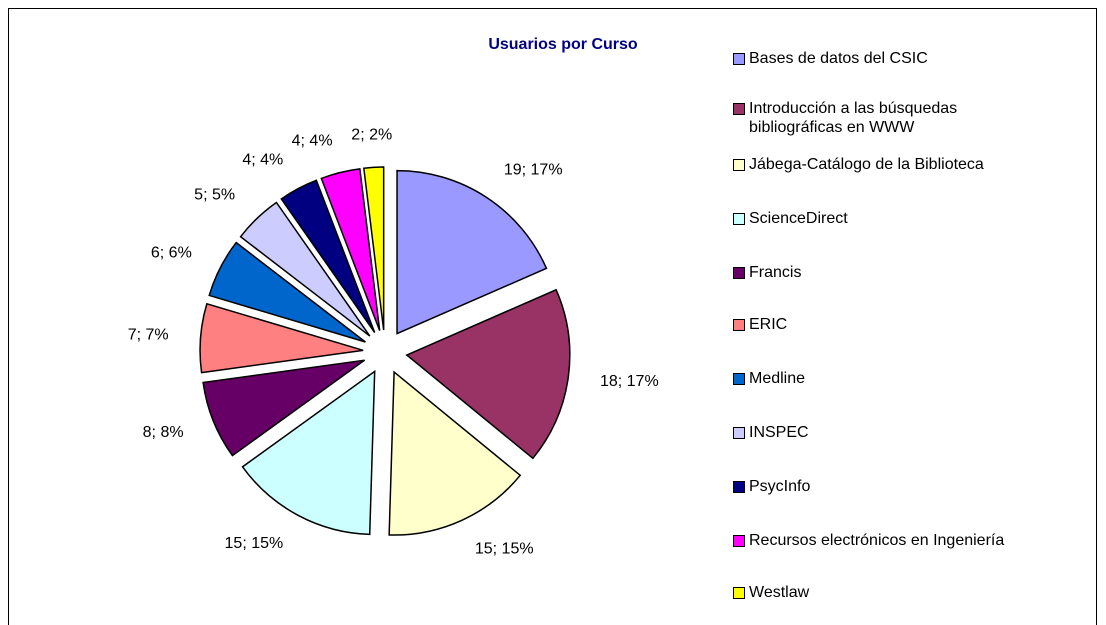 This screenshot has width=1106, height=625. I want to click on legend-label: PsycInfo, so click(780, 486).